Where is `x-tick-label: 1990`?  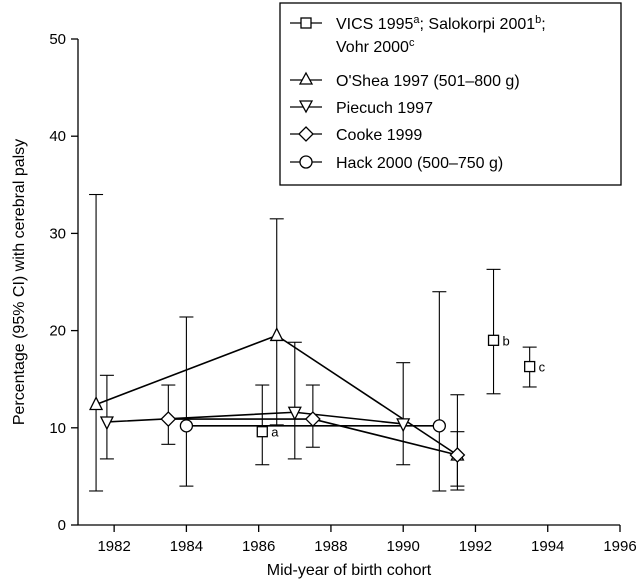
x-tick-label: 1990 is located at coordinates (403, 546).